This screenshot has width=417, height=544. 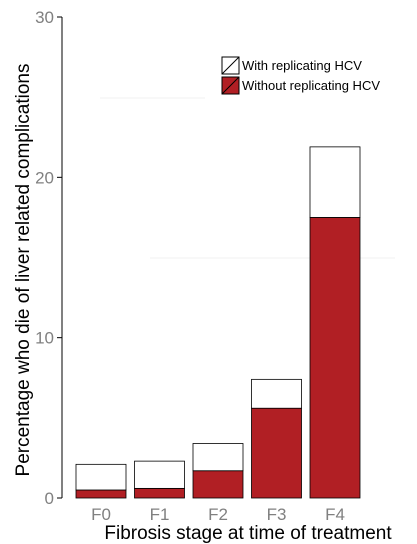 I want to click on legend-label-without-replicating-hcv: Without replicating HCV, so click(x=311, y=85).